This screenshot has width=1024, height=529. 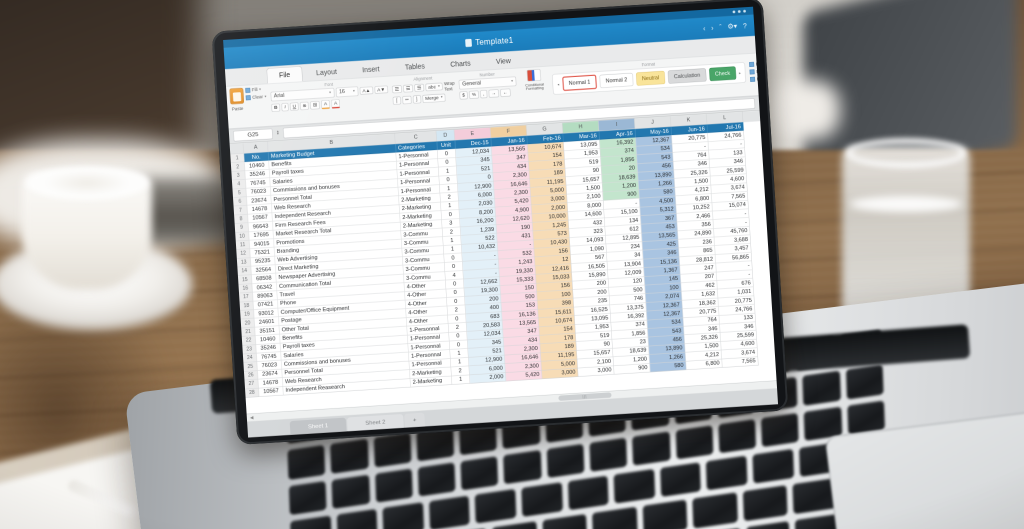 What do you see at coordinates (87, 183) in the screenshot?
I see `coffee-cup-rim` at bounding box center [87, 183].